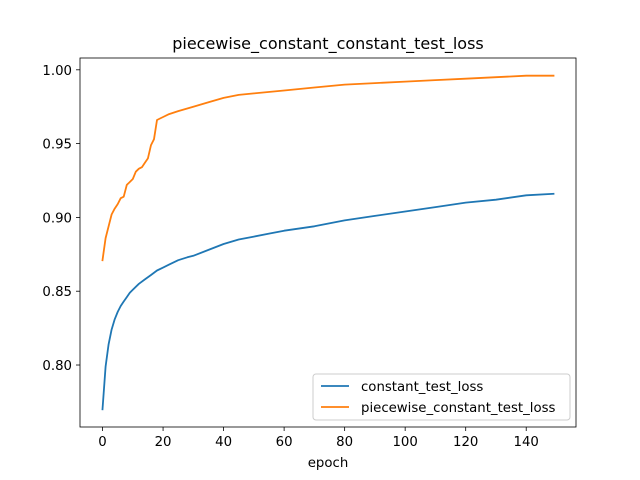  I want to click on x-tick-label: 140, so click(526, 442).